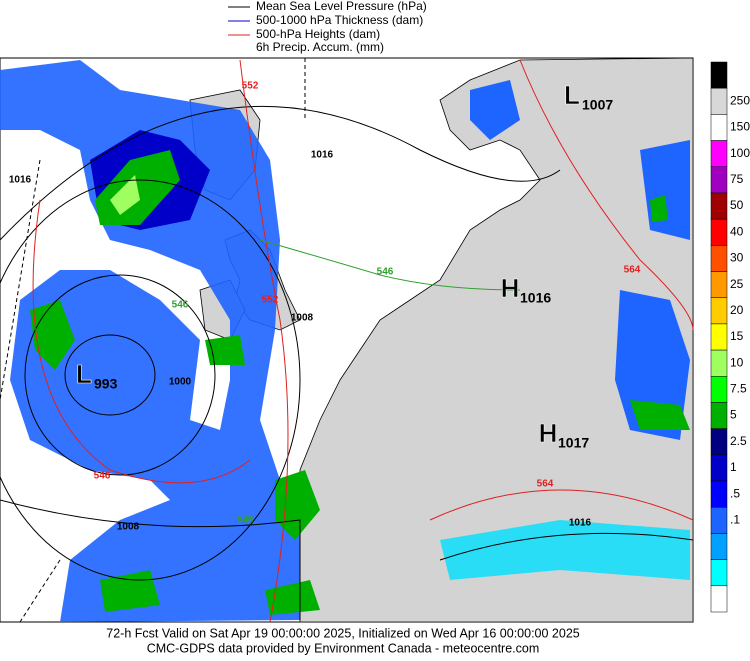  Describe the element at coordinates (738, 389) in the screenshot. I see `colorbar-label: 7.5` at that location.